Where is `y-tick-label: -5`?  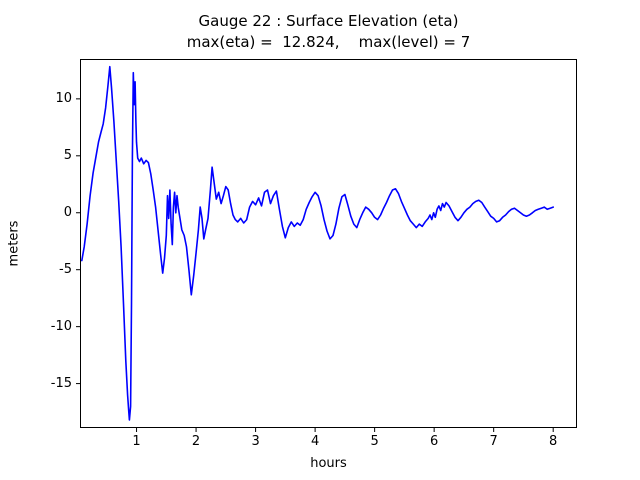
y-tick-label: -5 is located at coordinates (65, 269).